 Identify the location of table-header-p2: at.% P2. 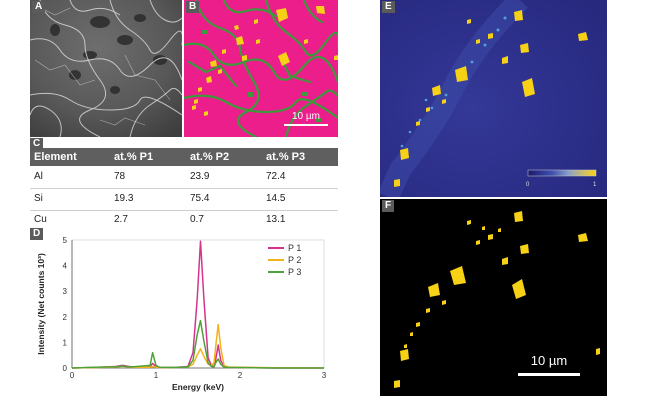
(210, 157).